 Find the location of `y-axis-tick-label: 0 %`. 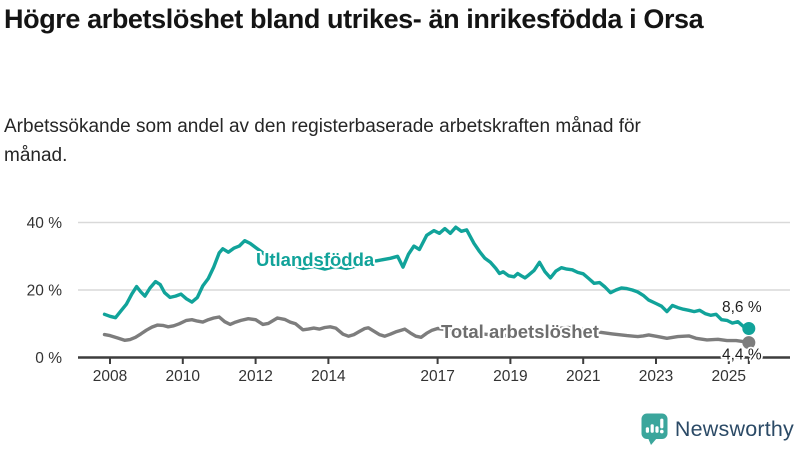

y-axis-tick-label: 0 % is located at coordinates (48, 358).